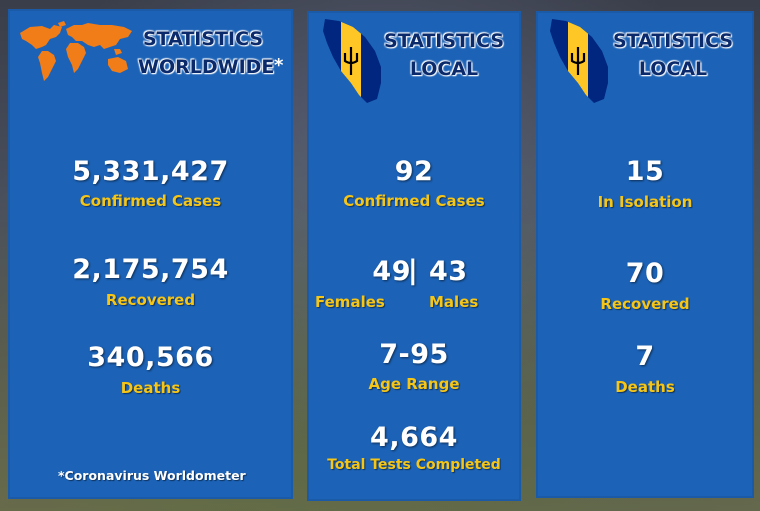 Image resolution: width=760 pixels, height=511 pixels. I want to click on local2-isolation-label: In Isolation, so click(645, 202).